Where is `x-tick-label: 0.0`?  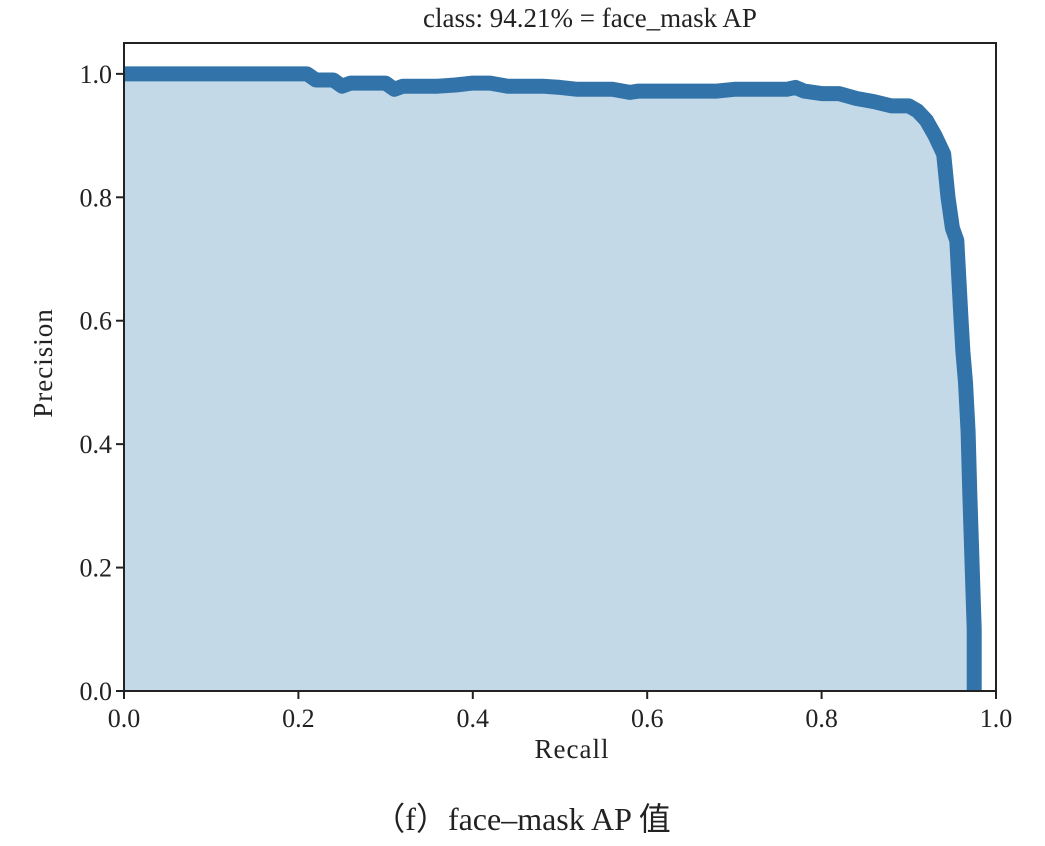 x-tick-label: 0.0 is located at coordinates (124, 718).